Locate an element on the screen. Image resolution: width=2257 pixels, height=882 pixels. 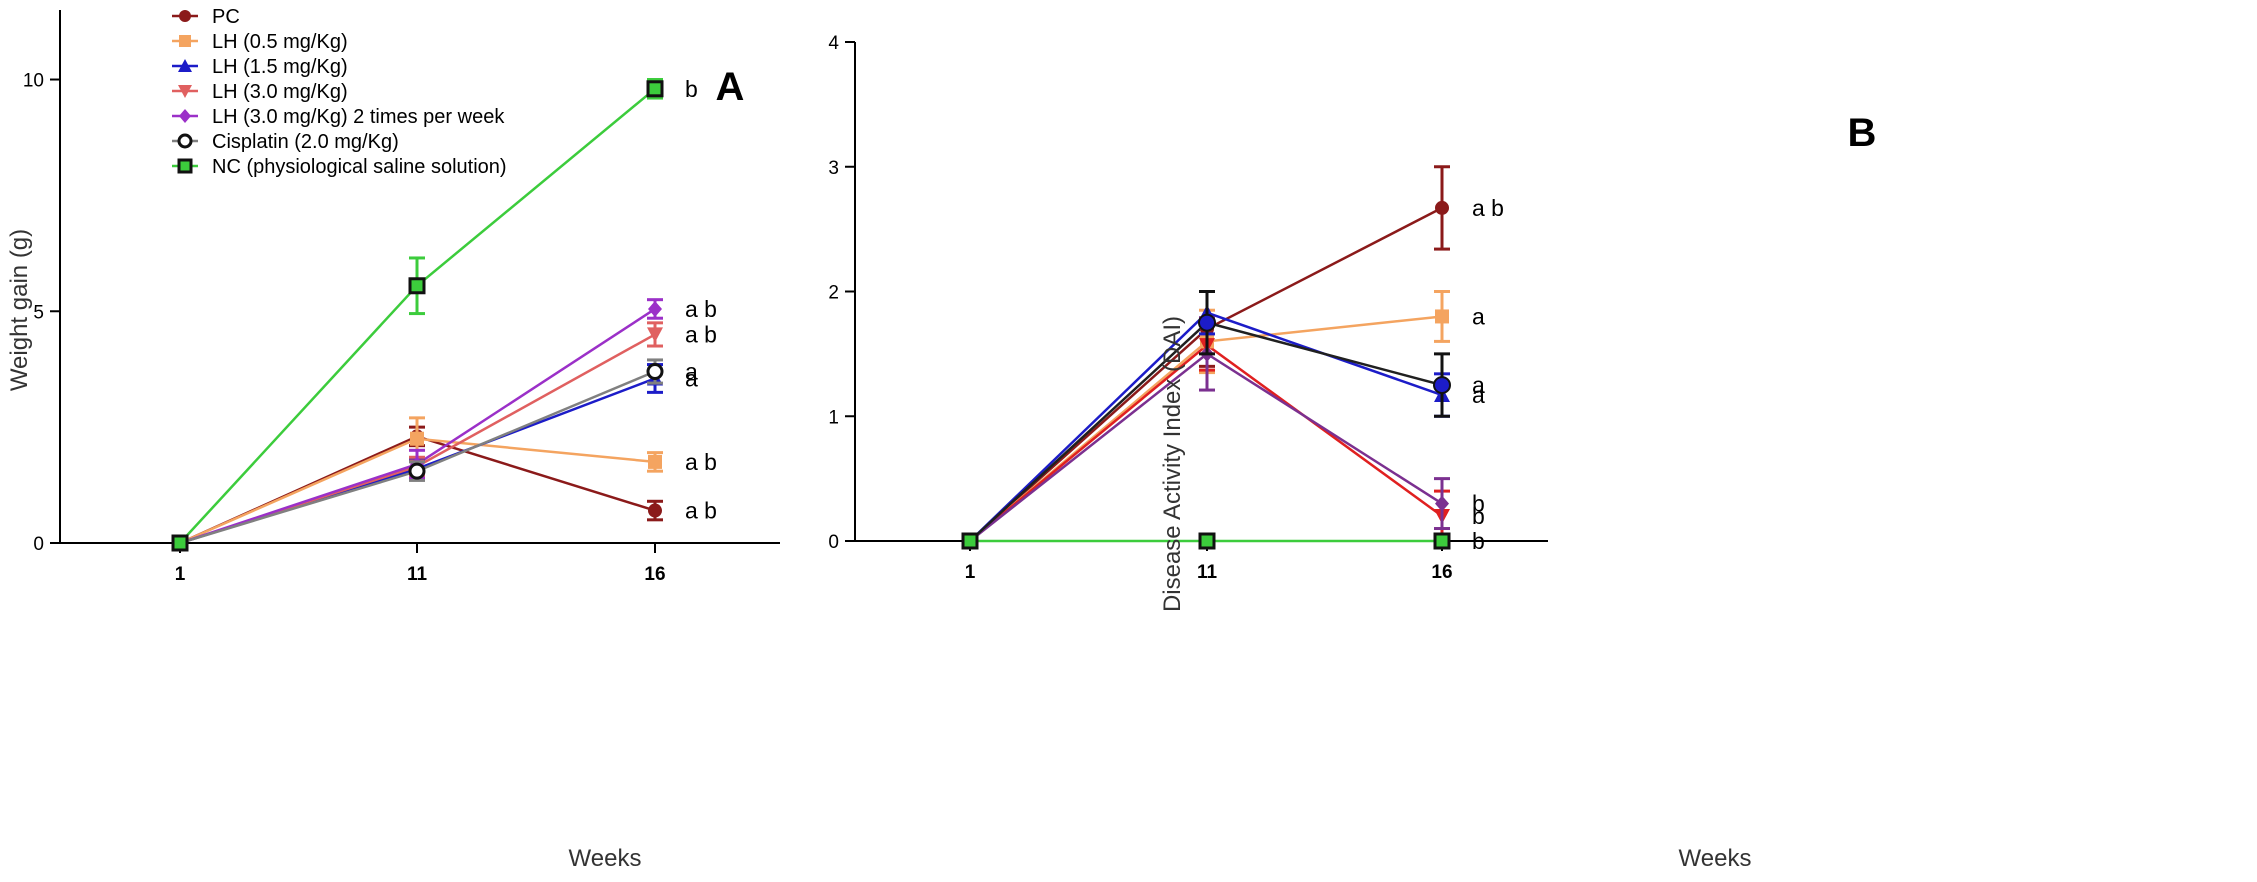
panel-b-y-tick-label: 3 is located at coordinates (833, 168).